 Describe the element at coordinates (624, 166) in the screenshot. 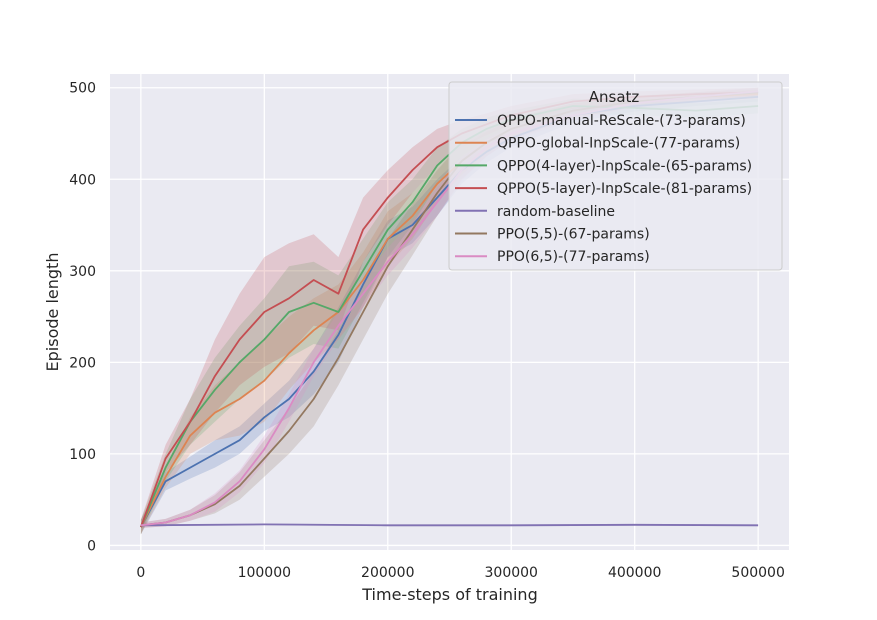

I see `legend-label: QPPO(4-layer)-InpScale-(65-params)` at that location.